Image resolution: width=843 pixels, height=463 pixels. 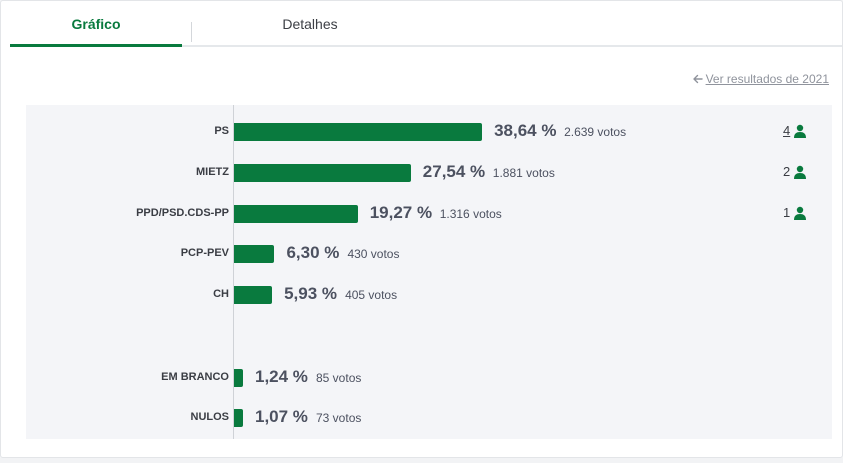 What do you see at coordinates (204, 253) in the screenshot?
I see `party-label: PCP-PEV` at bounding box center [204, 253].